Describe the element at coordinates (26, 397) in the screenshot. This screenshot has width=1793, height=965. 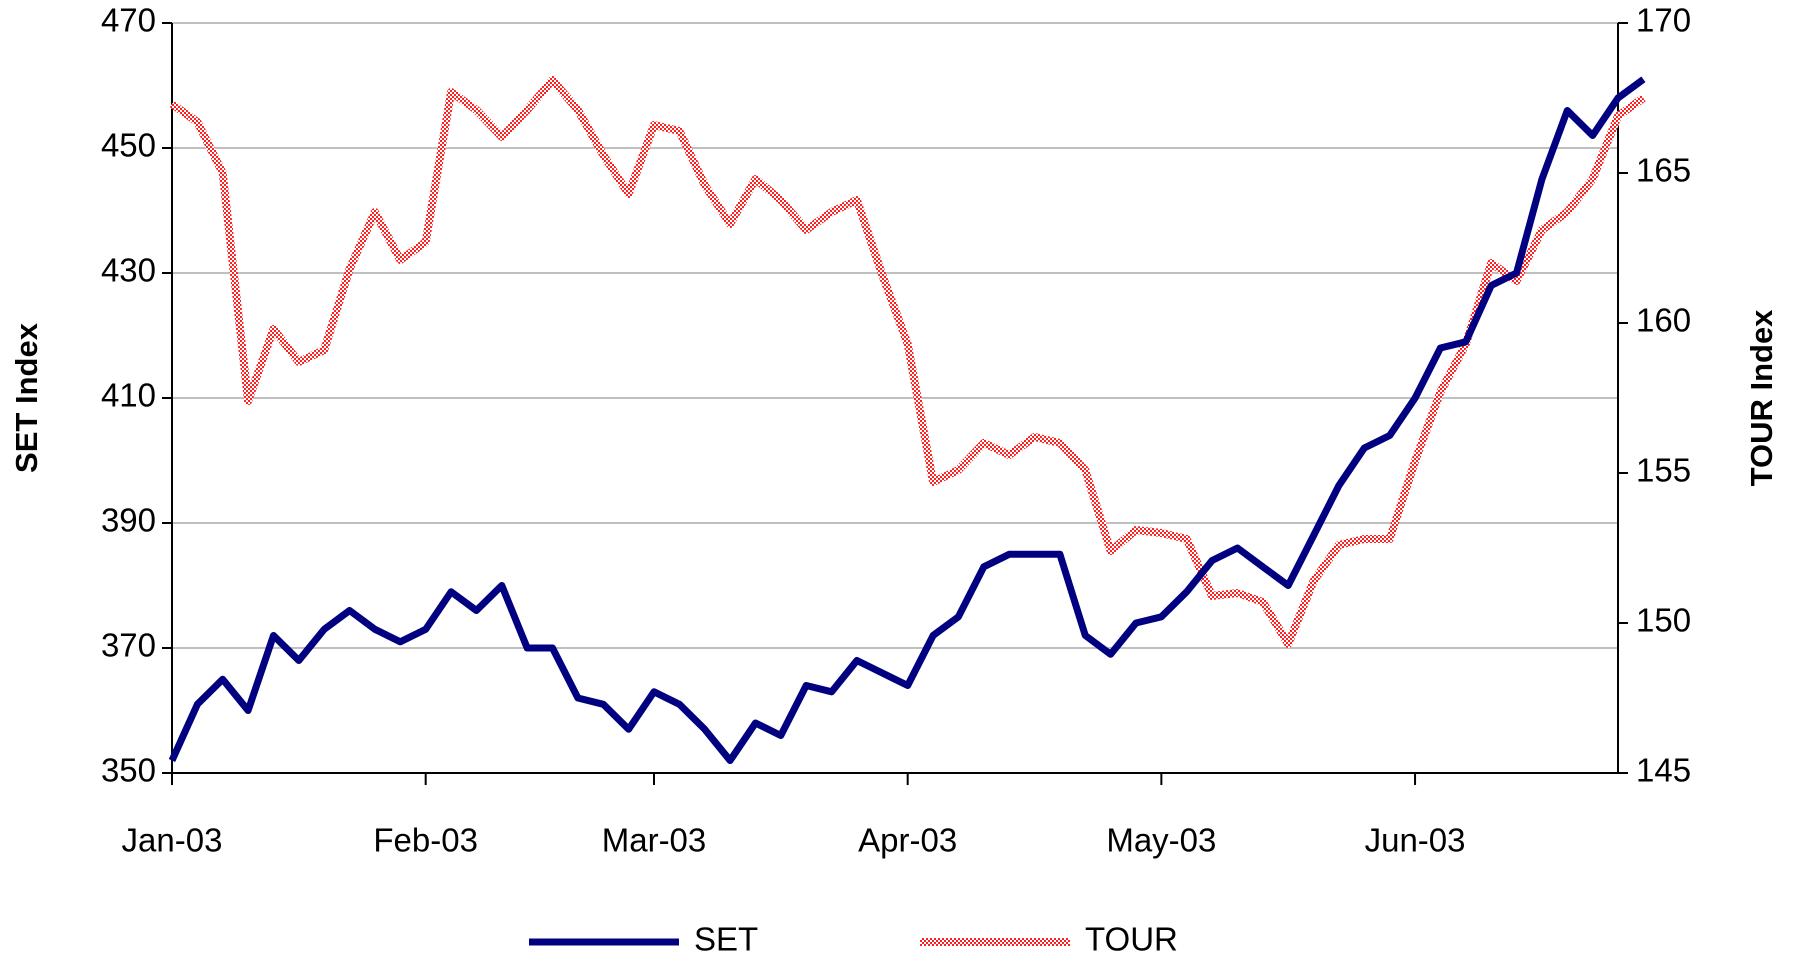
I see `y-axis-title: SET Index` at that location.